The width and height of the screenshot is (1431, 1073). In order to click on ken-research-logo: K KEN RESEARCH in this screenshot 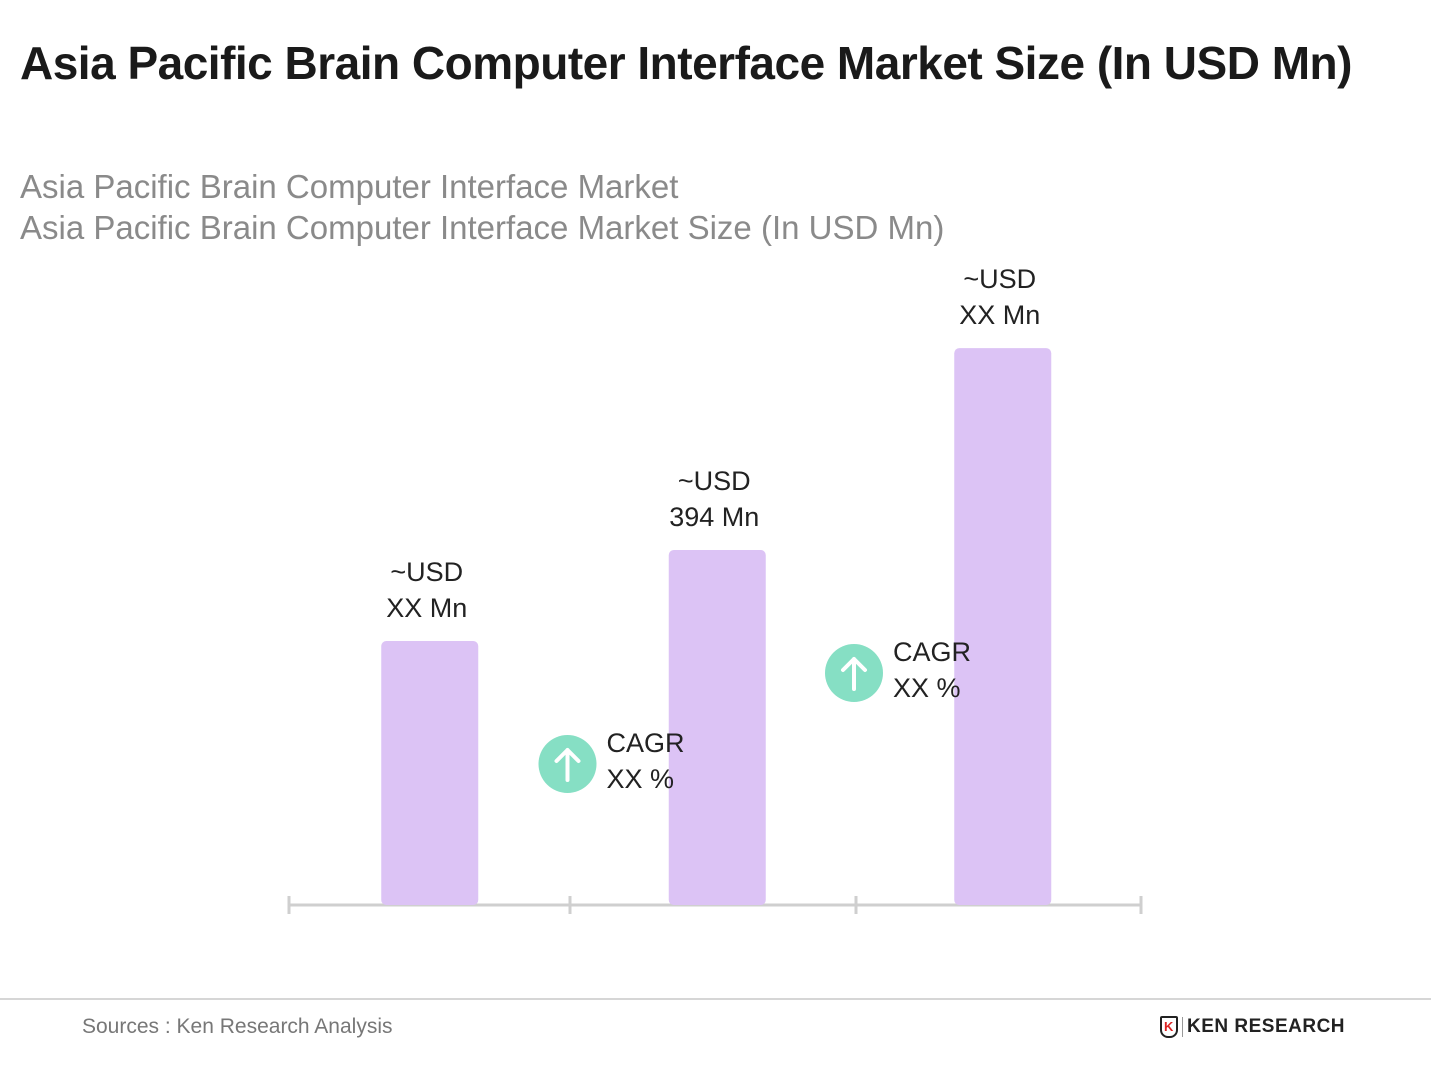, I will do `click(1252, 1027)`.